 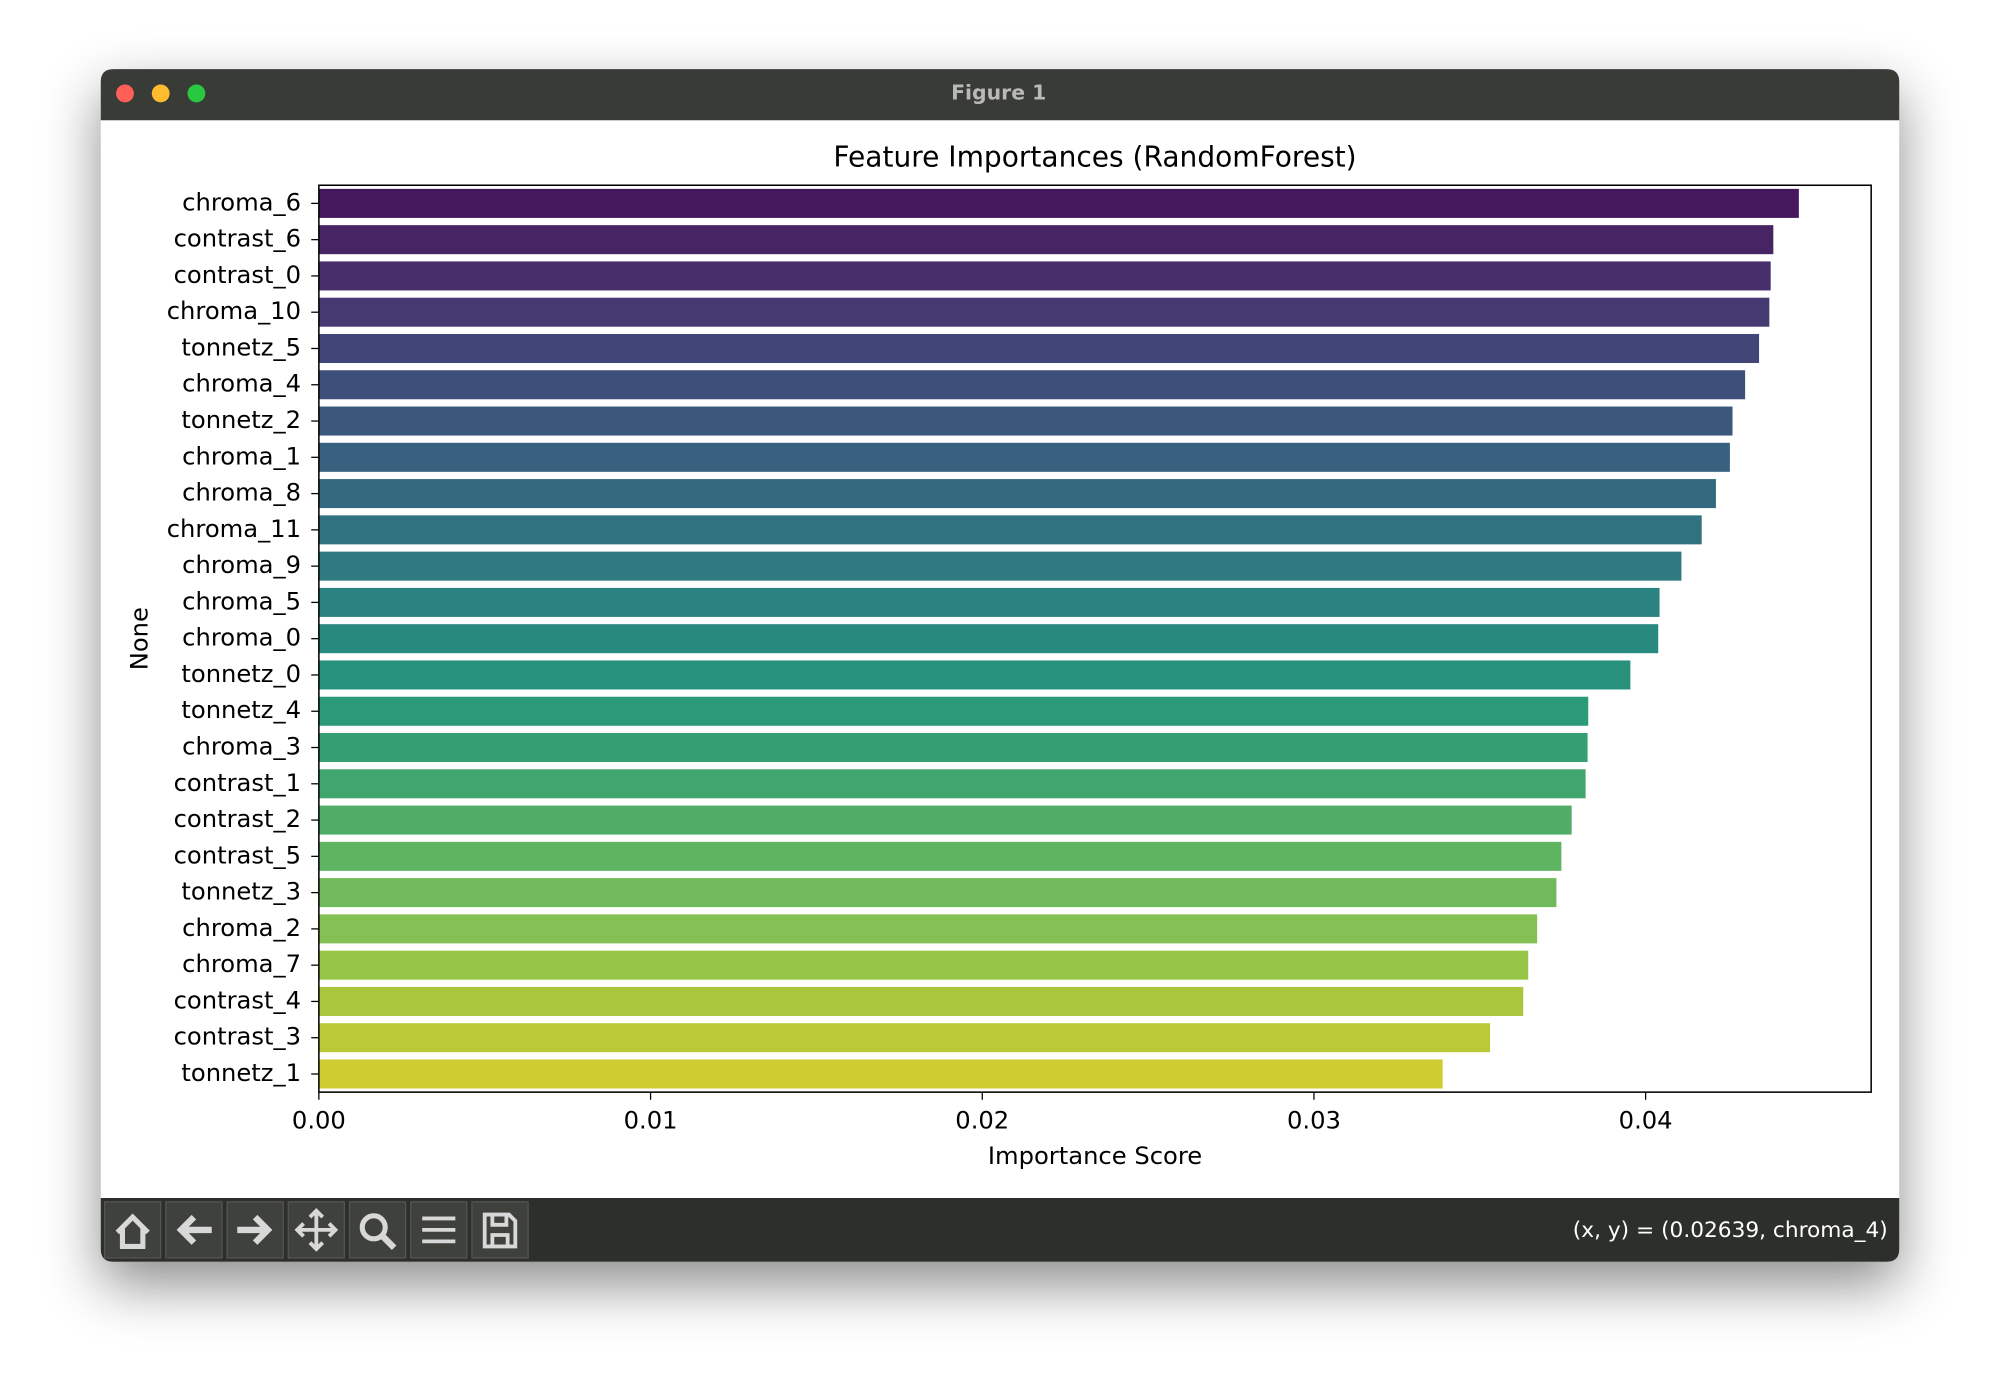 What do you see at coordinates (234, 529) in the screenshot?
I see `y-tick-label: chroma_11` at bounding box center [234, 529].